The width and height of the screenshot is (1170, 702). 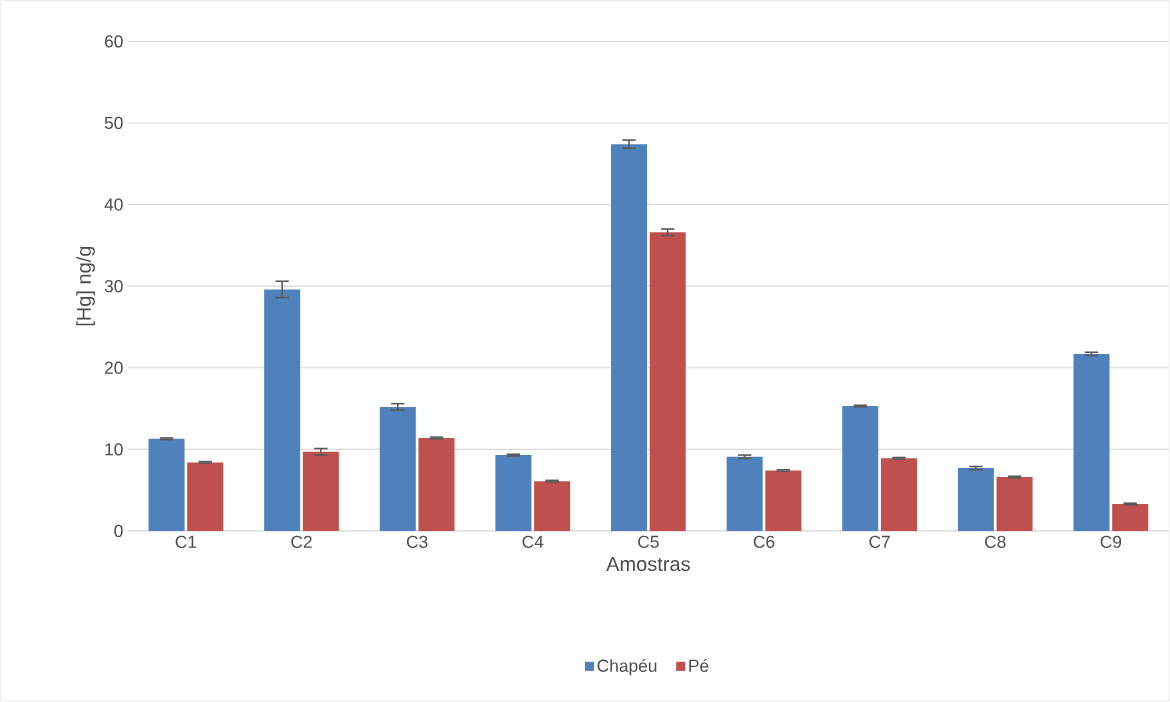 I want to click on y-tick-label: 0, so click(x=118, y=531).